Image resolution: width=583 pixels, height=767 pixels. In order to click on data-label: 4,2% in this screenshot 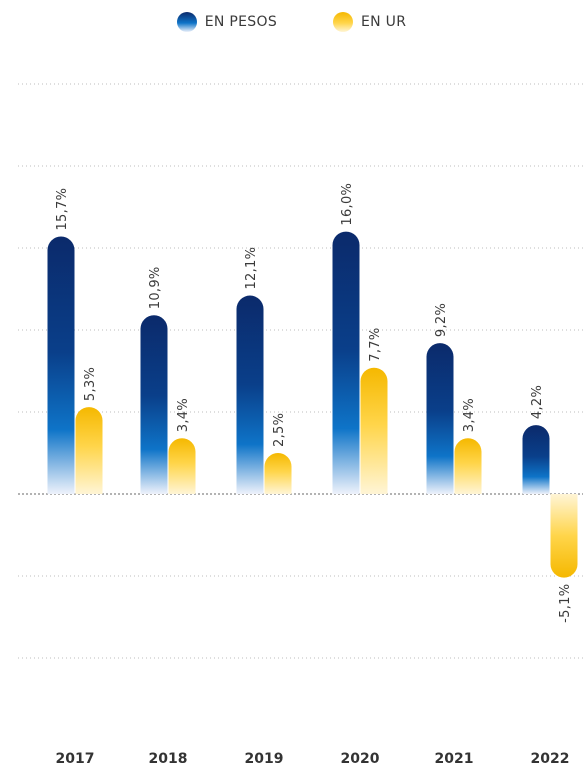, I will do `click(537, 402)`.